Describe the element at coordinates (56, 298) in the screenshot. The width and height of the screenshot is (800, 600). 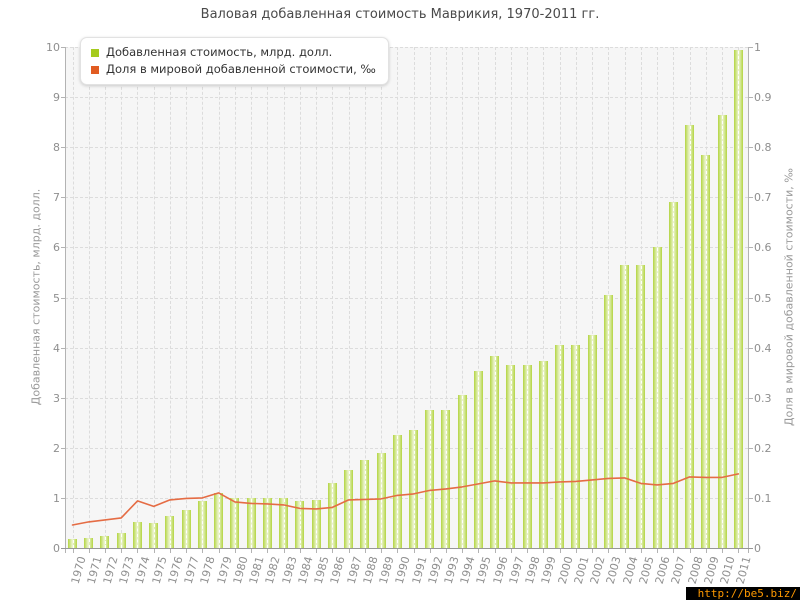
I see `y-tick-label-left: 5` at that location.